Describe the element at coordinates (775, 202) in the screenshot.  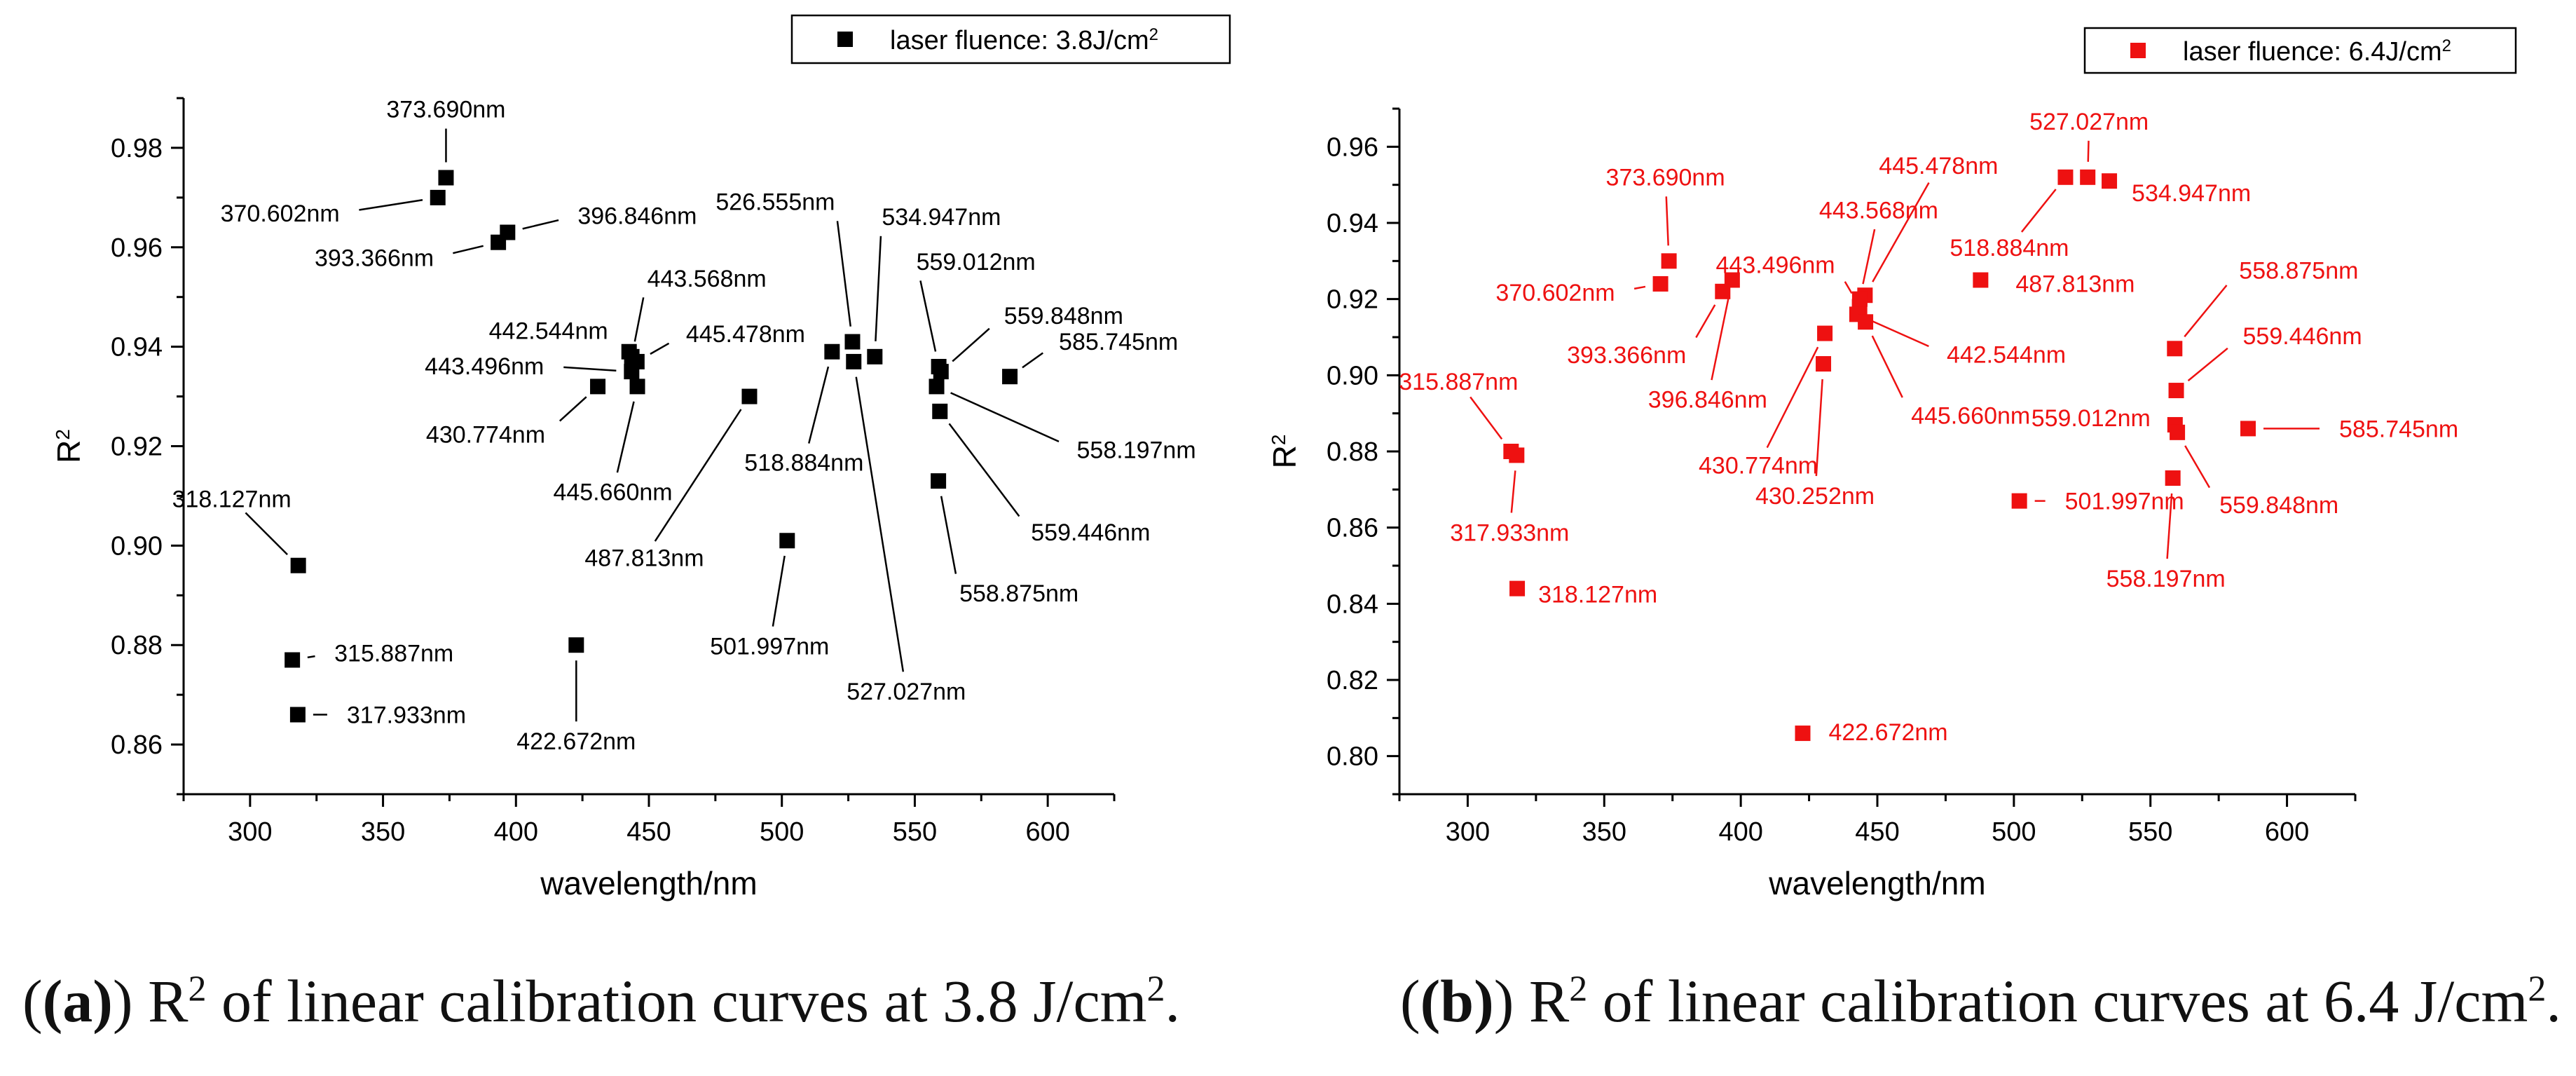
I see `point-label: 526.555nm` at that location.